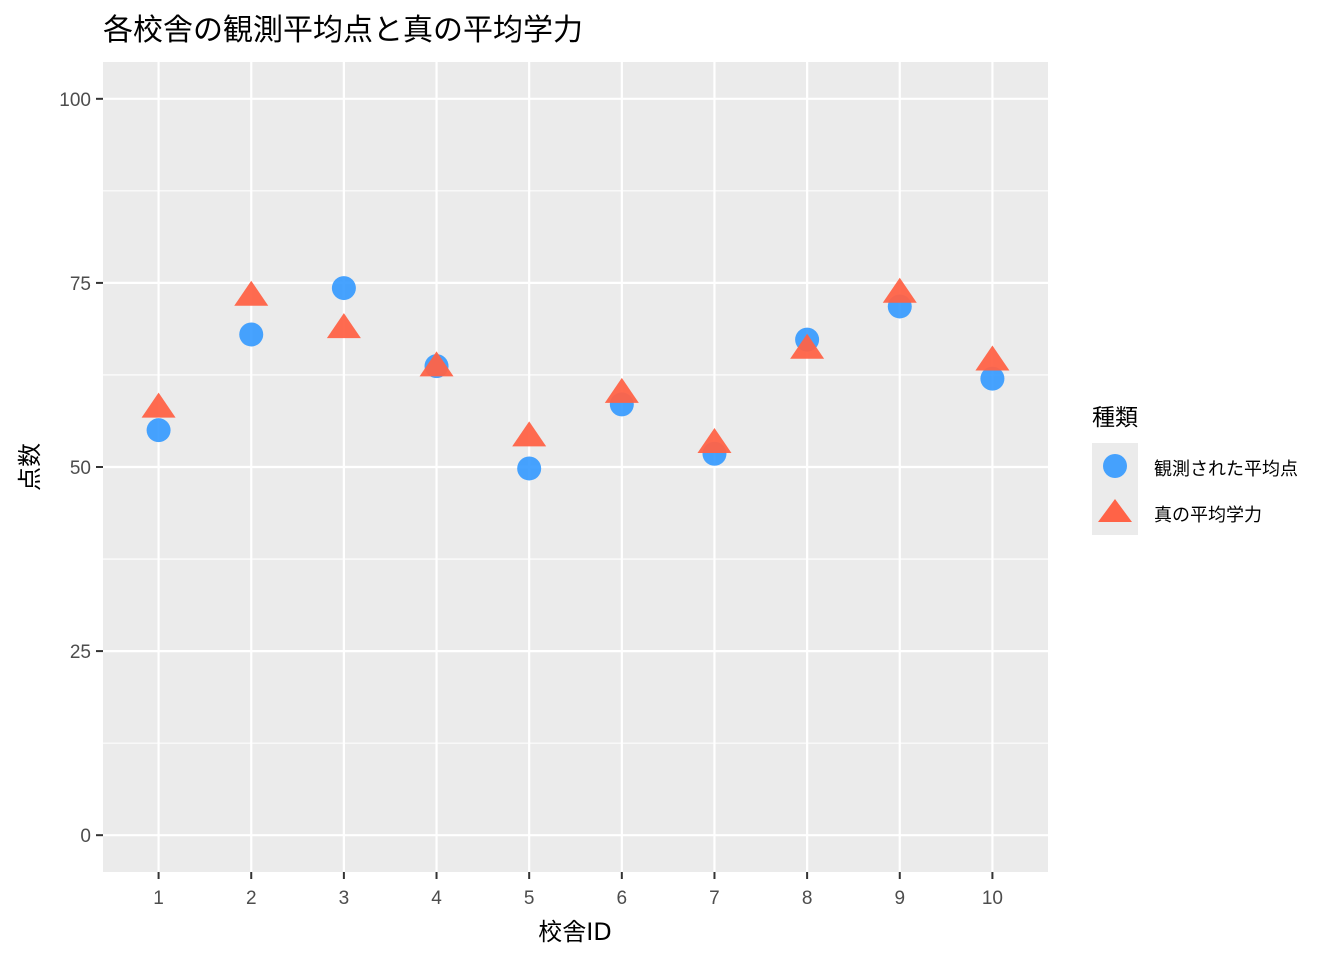  Describe the element at coordinates (992, 898) in the screenshot. I see `x-tick-label: 10` at that location.